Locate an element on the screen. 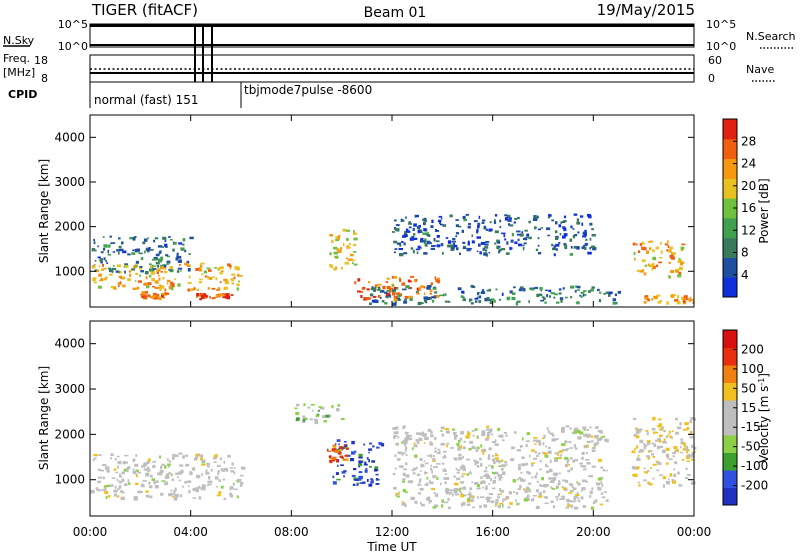 This screenshot has height=554, width=800. velocity-echoes is located at coordinates (393, 456).